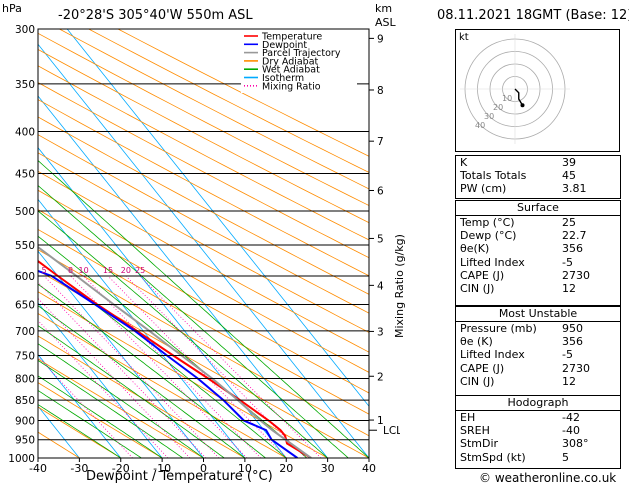 The width and height of the screenshot is (629, 486). What do you see at coordinates (538, 188) in the screenshot?
I see `index-row: PW (cm) 3.81` at bounding box center [538, 188].